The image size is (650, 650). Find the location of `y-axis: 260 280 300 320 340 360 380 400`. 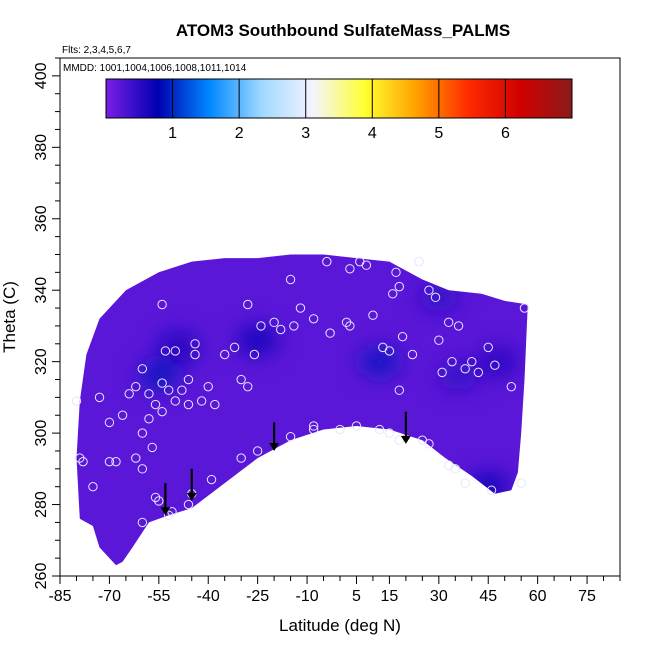

y-axis: 260 280 300 320 340 360 380 400 is located at coordinates (46, 323).